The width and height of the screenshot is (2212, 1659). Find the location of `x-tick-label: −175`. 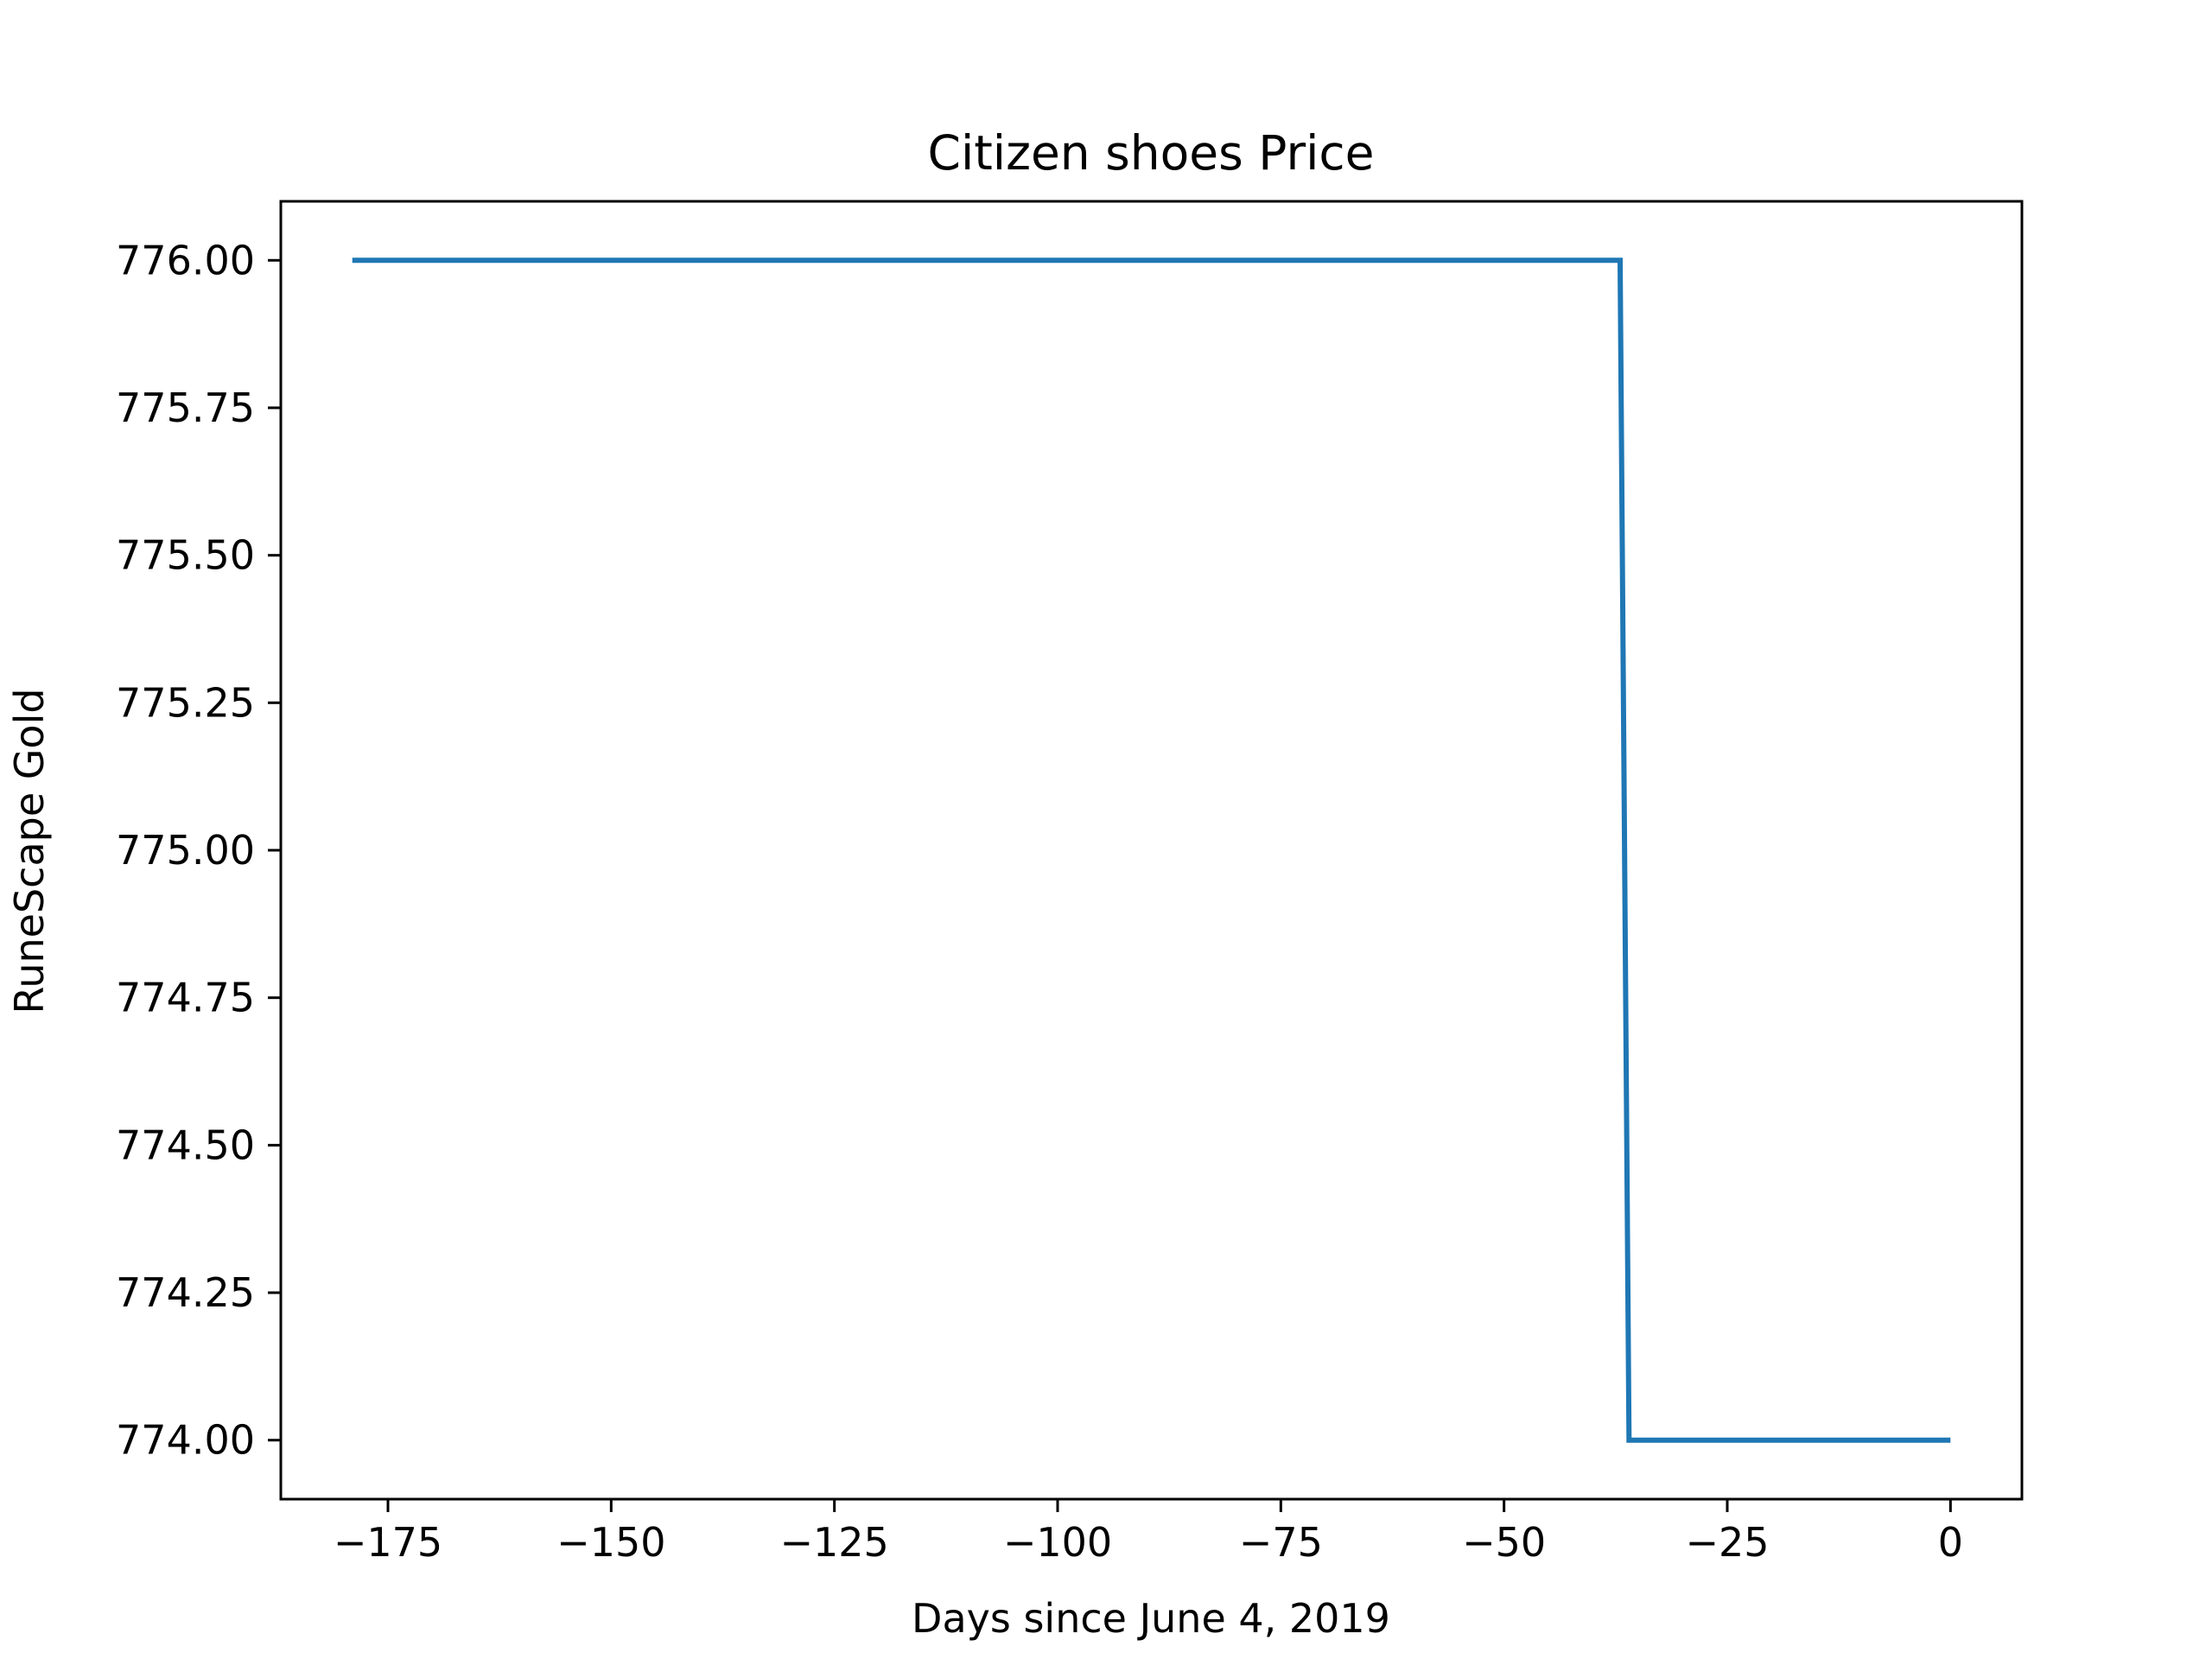

x-tick-label: −175 is located at coordinates (388, 1542).